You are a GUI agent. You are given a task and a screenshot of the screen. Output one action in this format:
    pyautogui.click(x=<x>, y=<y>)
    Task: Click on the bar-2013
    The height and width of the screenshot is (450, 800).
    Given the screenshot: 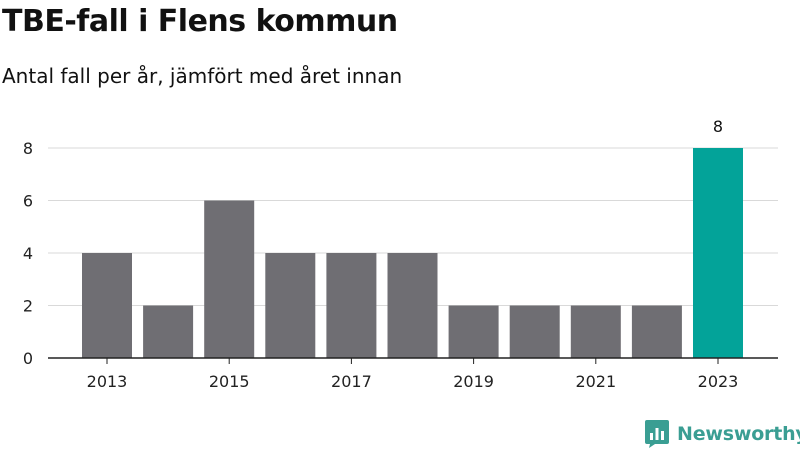 What is the action you would take?
    pyautogui.click(x=107, y=305)
    